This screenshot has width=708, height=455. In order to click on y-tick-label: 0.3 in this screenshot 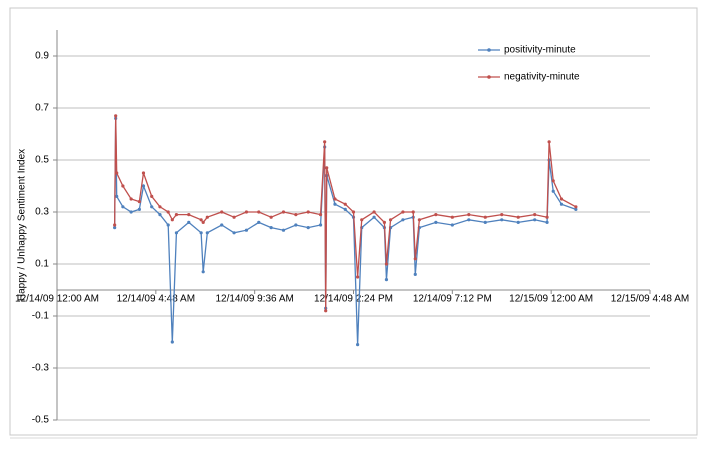, I will do `click(42, 212)`.